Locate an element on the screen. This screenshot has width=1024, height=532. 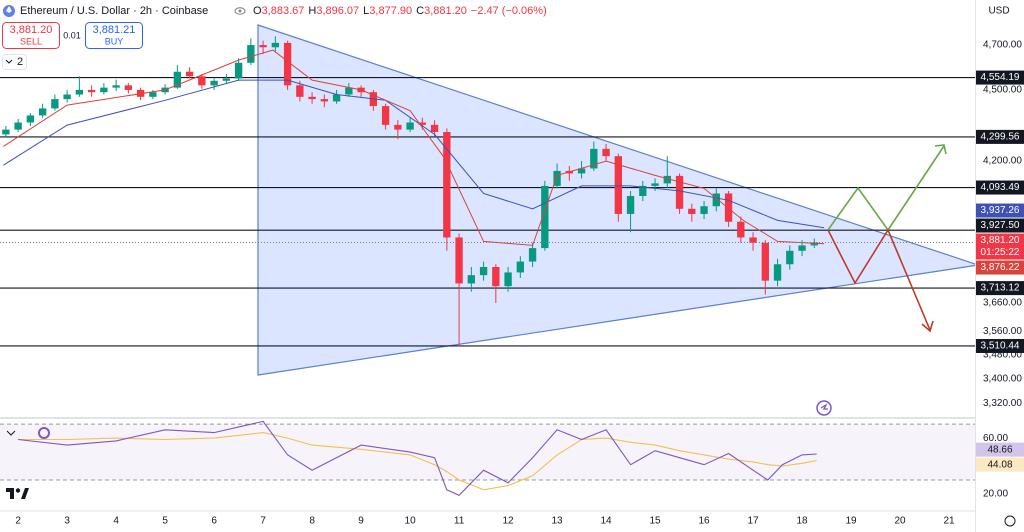
chevron is located at coordinates (9, 61).